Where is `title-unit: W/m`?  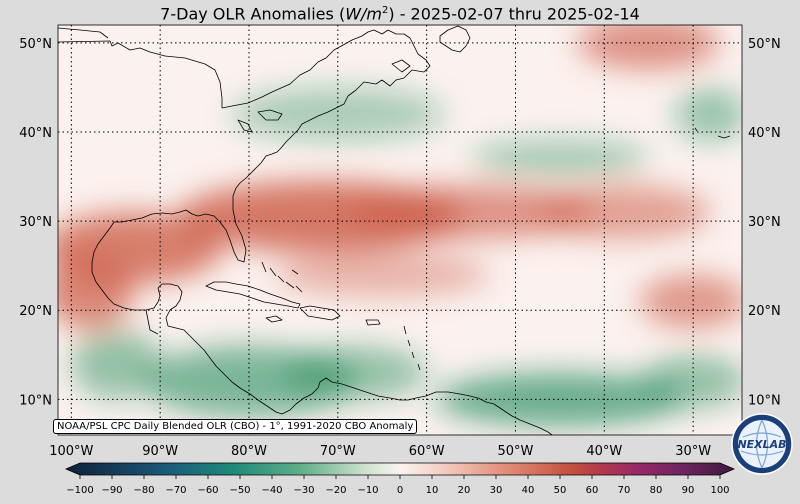 title-unit: W/m is located at coordinates (363, 14).